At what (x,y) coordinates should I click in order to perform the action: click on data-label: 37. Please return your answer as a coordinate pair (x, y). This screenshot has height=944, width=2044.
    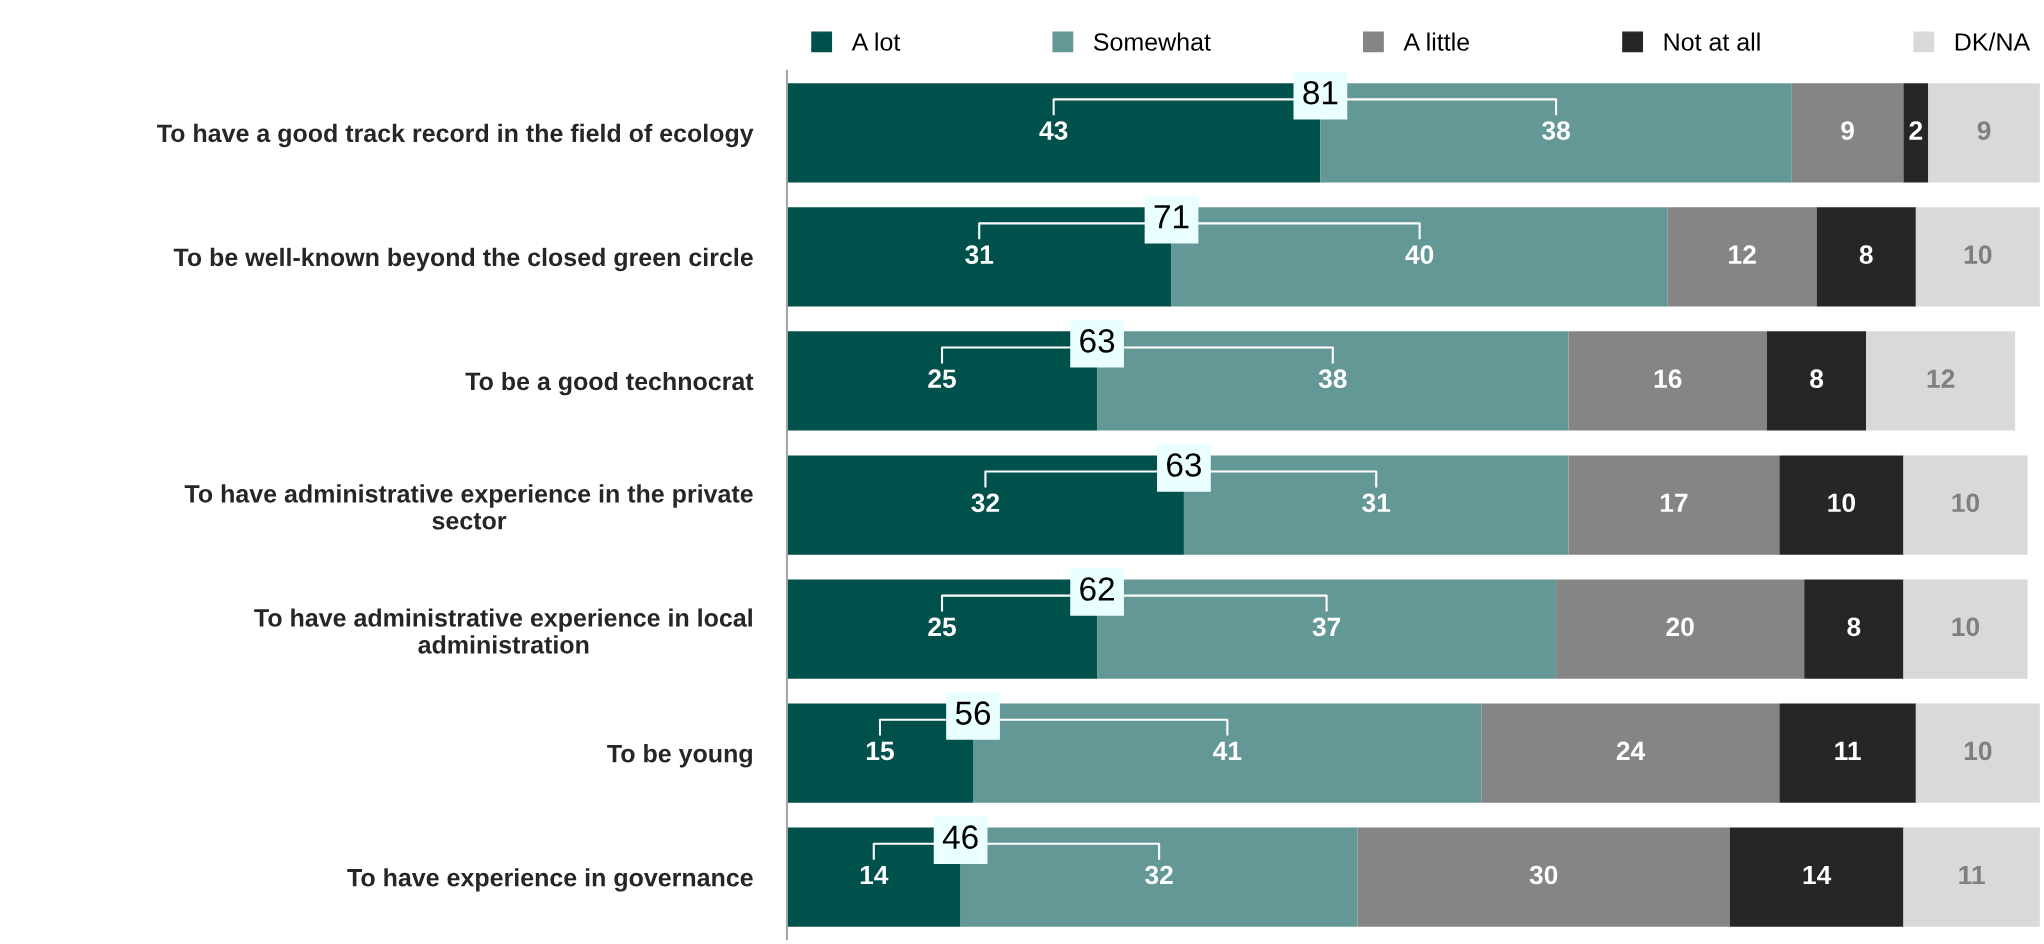
    Looking at the image, I should click on (1326, 627).